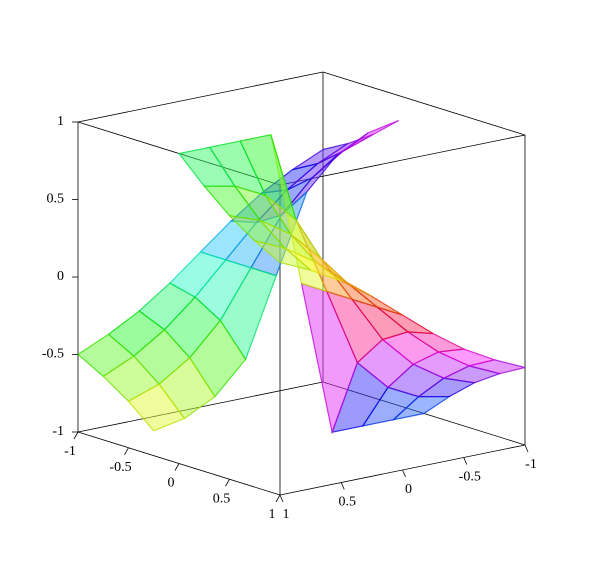  What do you see at coordinates (222, 498) in the screenshot?
I see `x-tick-label: 0.5` at bounding box center [222, 498].